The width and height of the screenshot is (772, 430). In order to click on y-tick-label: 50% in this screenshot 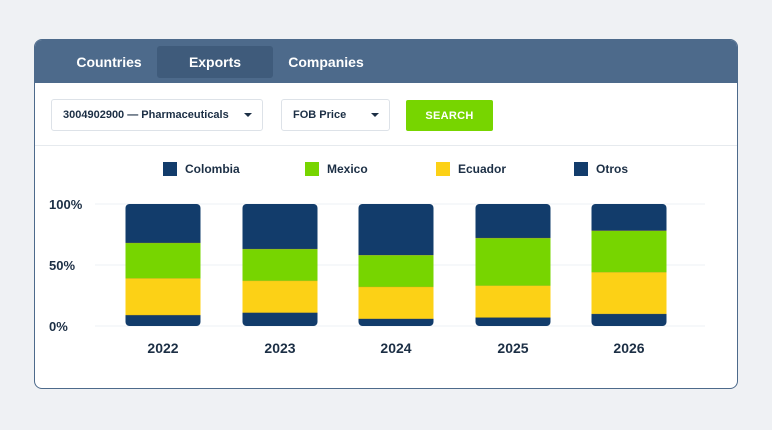, I will do `click(62, 265)`.